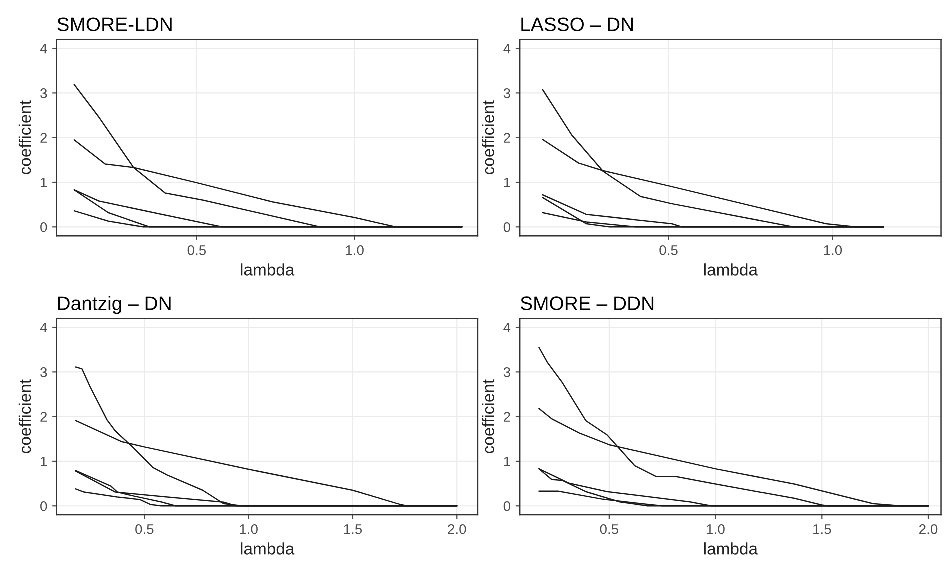  What do you see at coordinates (114, 305) in the screenshot?
I see `chart-title: Dantzig – DN` at bounding box center [114, 305].